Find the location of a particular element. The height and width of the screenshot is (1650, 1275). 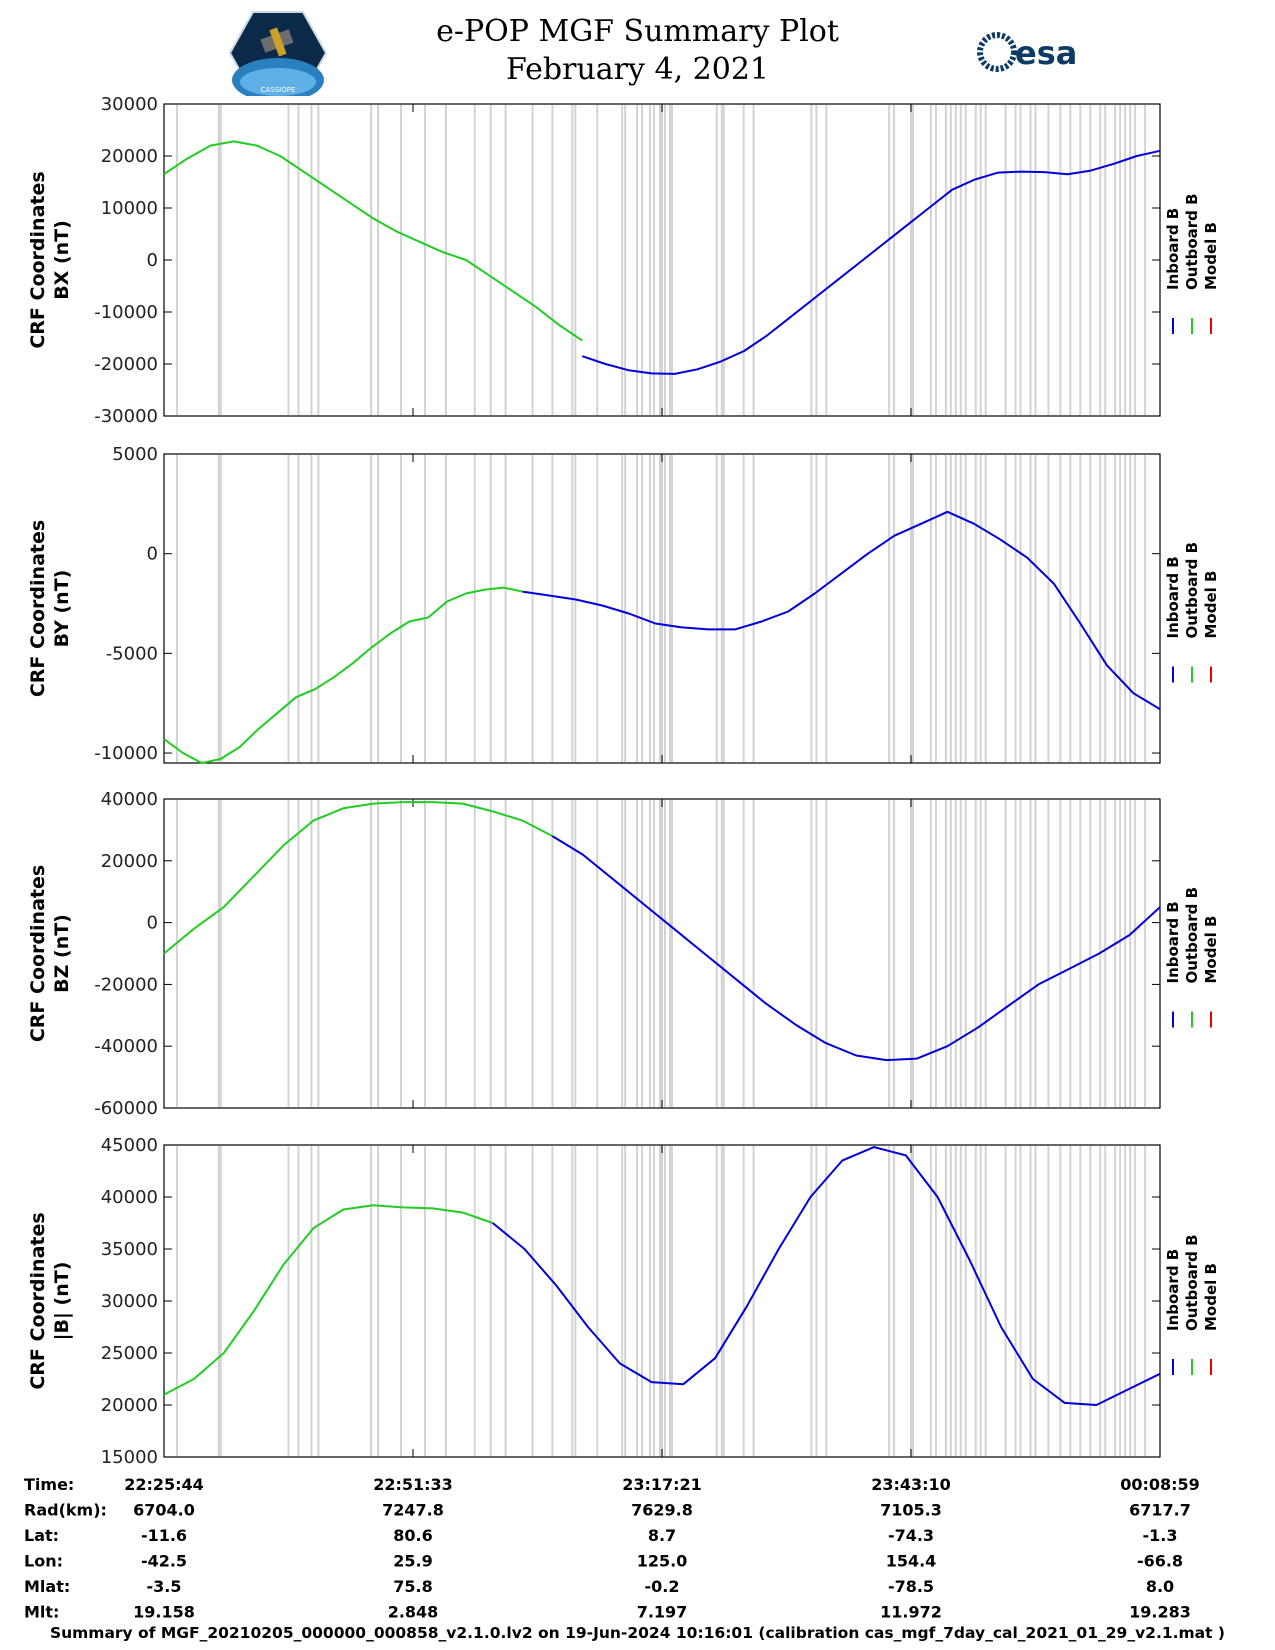

table-cell: 11.972 is located at coordinates (911, 1612).